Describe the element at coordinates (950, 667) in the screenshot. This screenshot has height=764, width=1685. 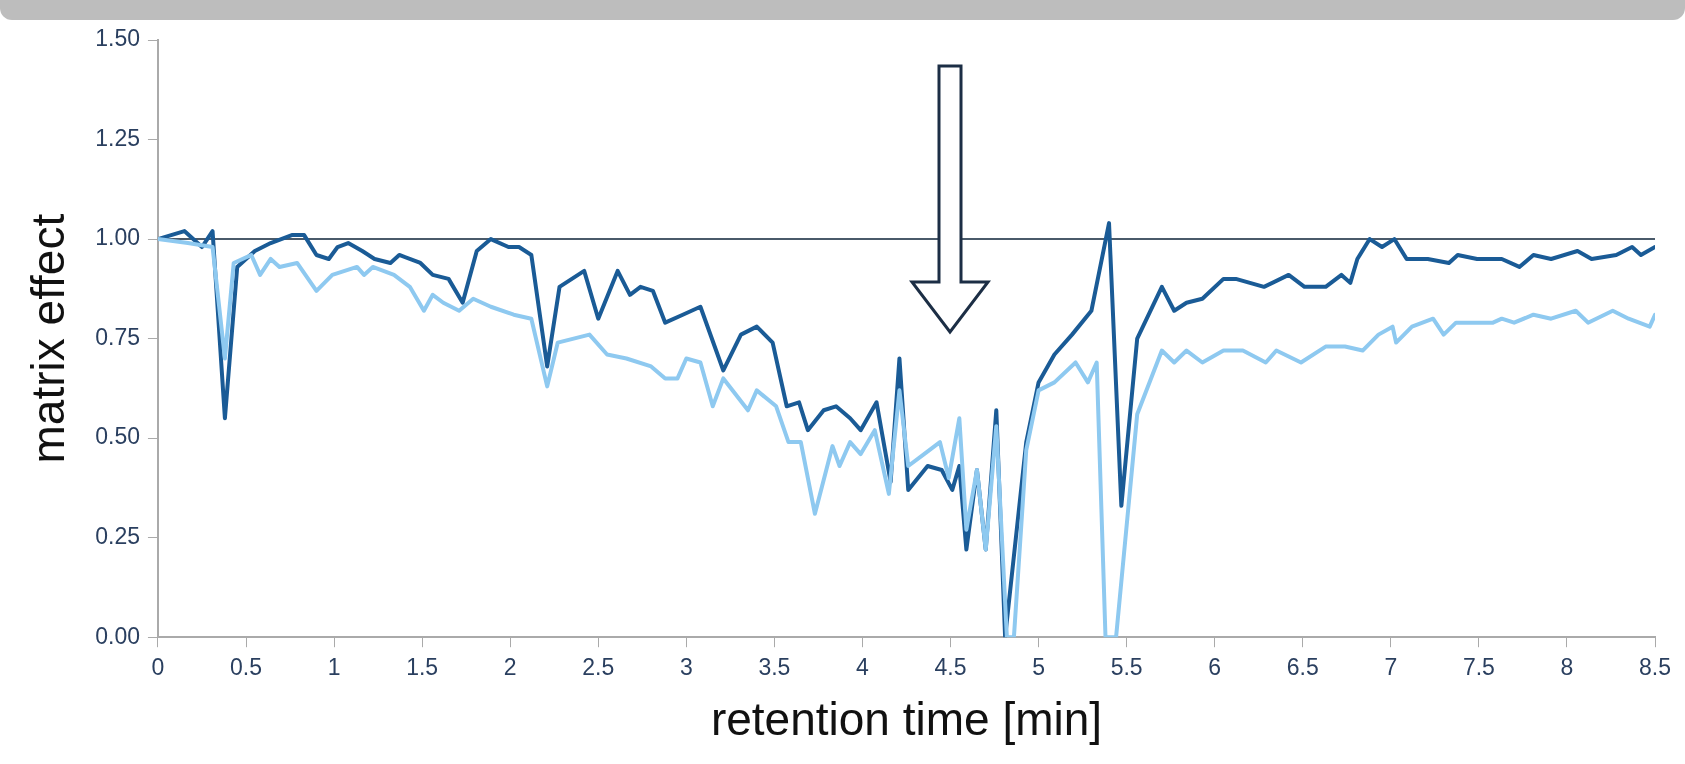
I see `x-tick-label: 4.5` at that location.